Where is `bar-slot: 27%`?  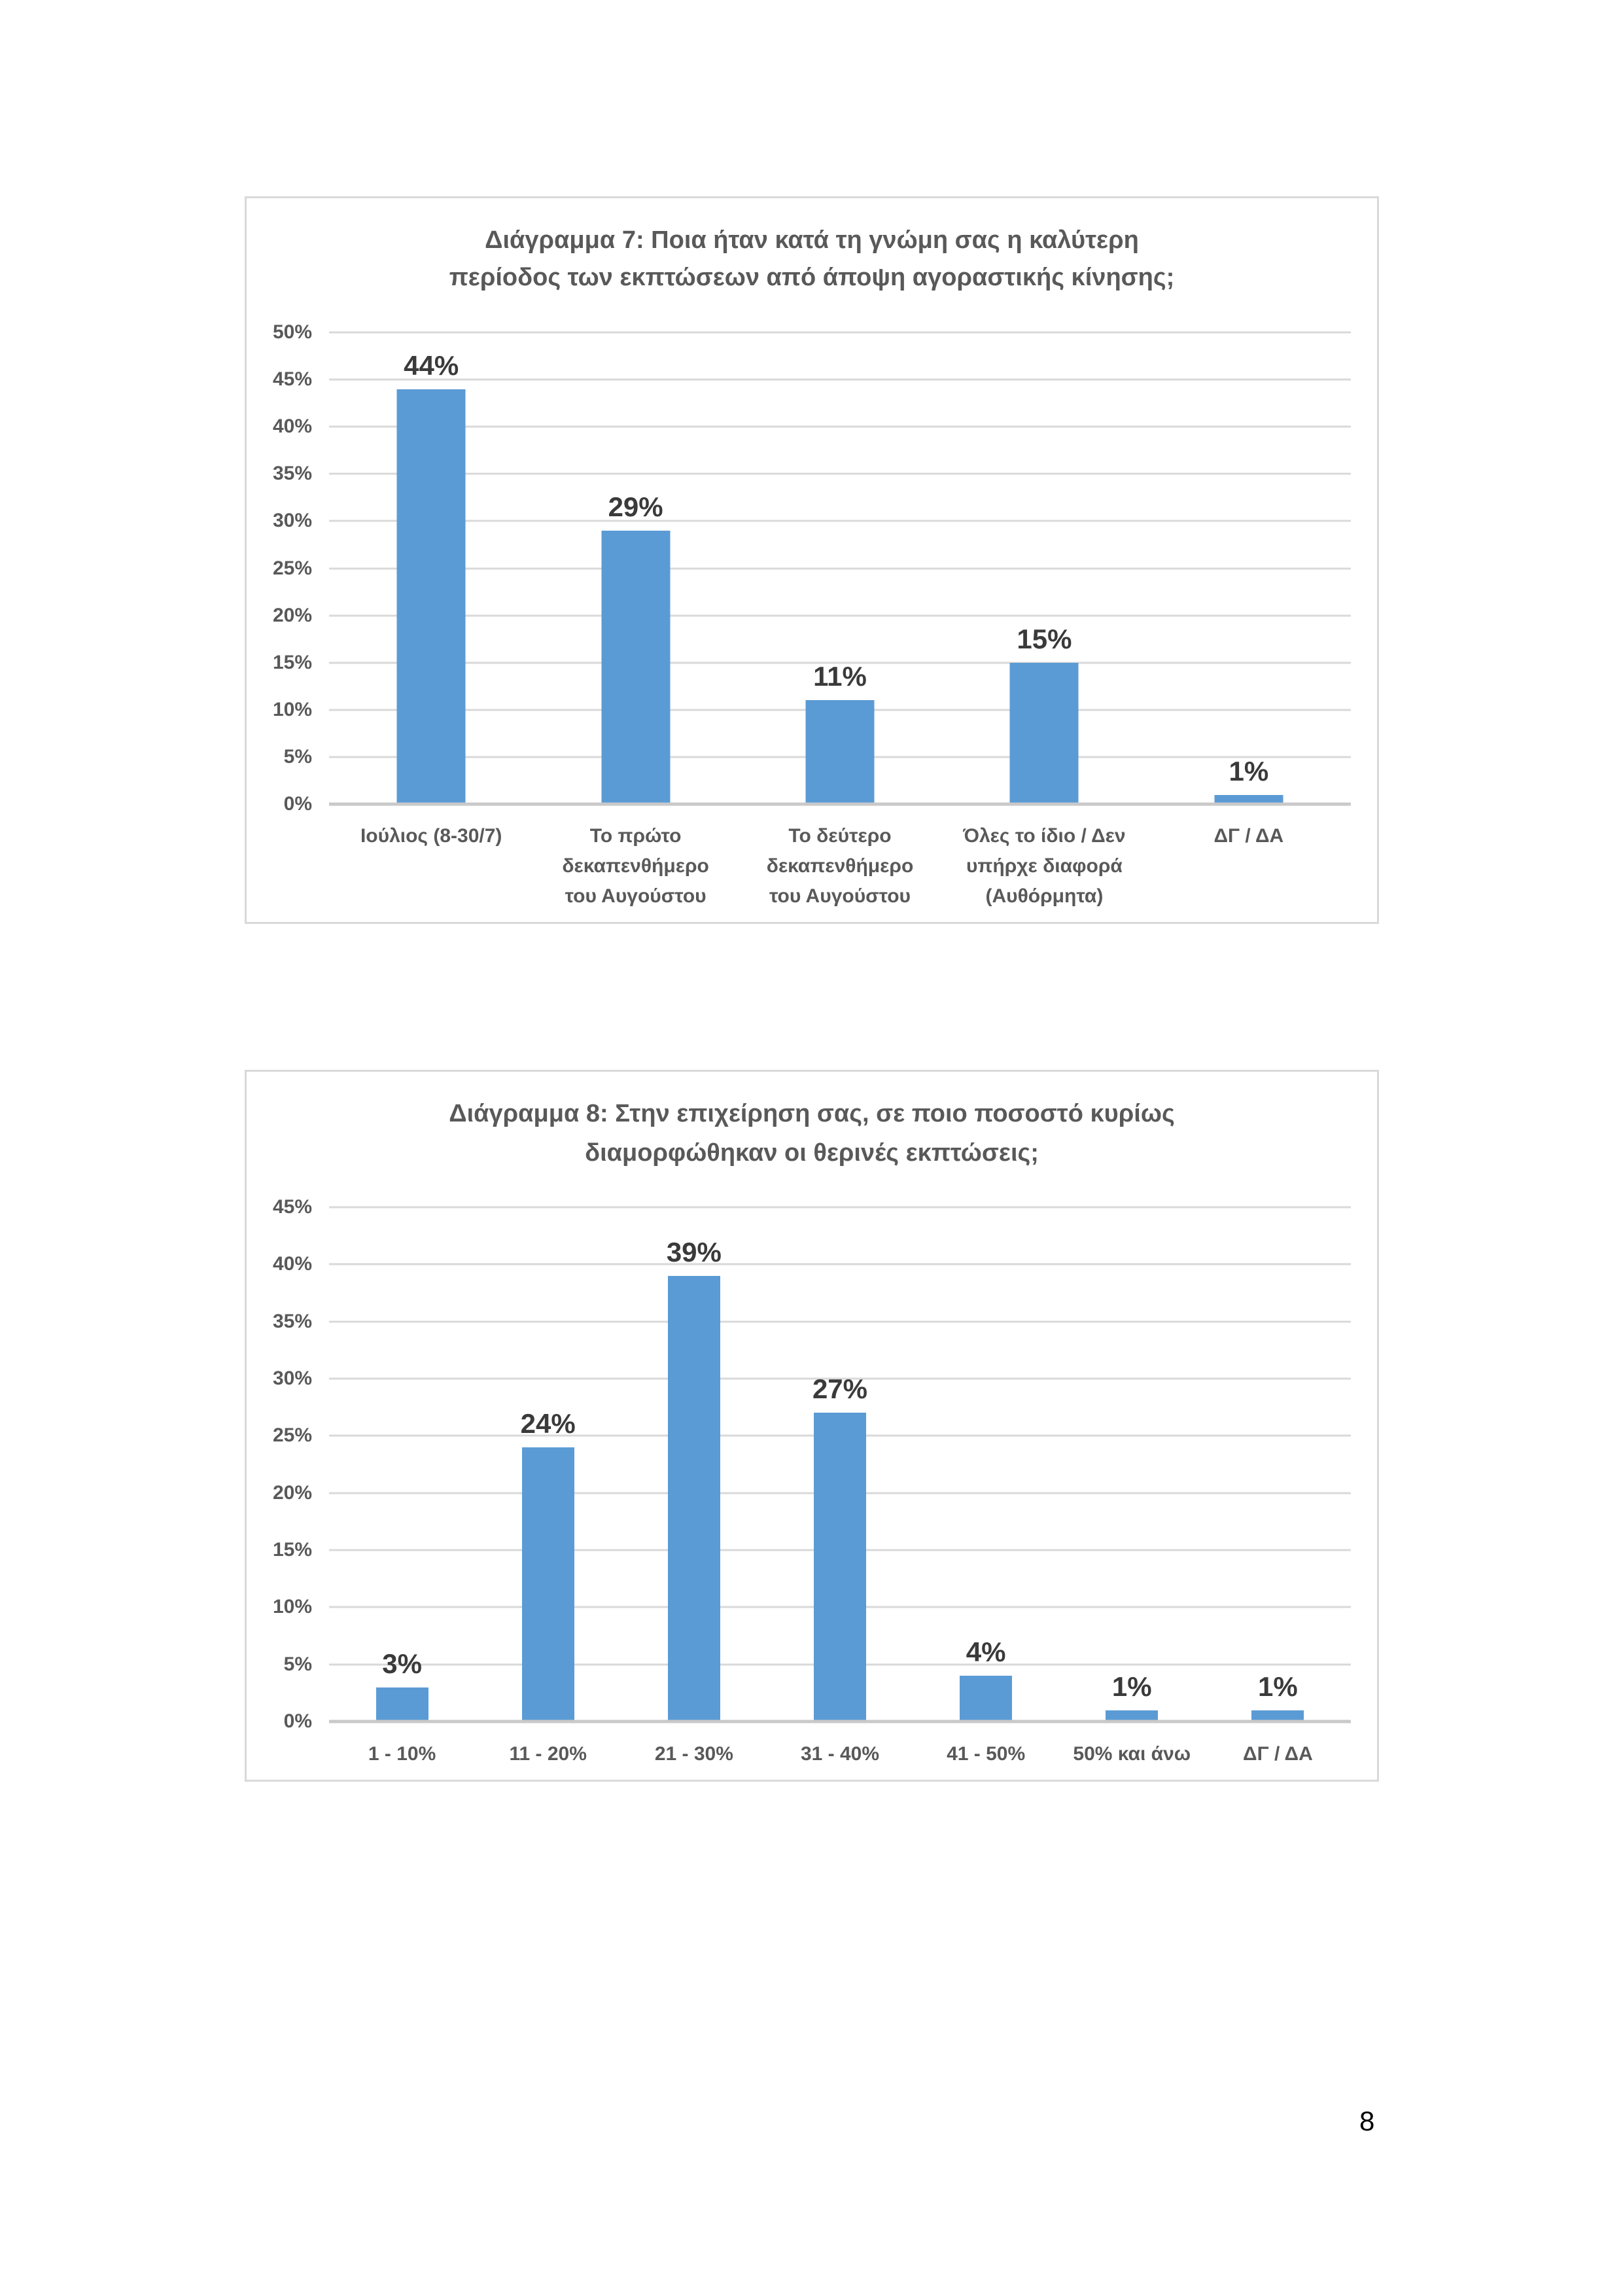
bar-slot: 27% is located at coordinates (840, 1464).